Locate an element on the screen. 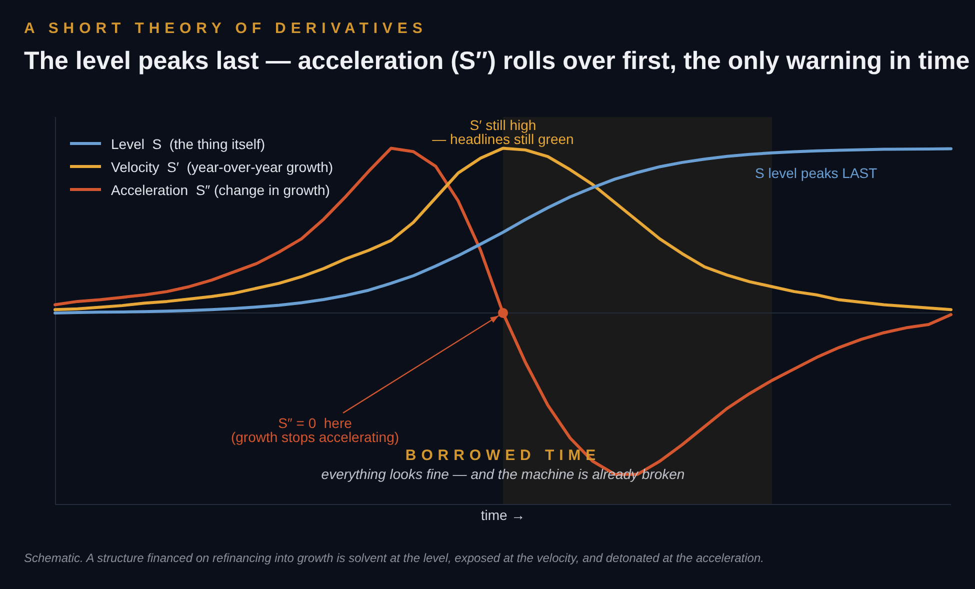  text: S′ still high — headlines still green is located at coordinates (503, 132).